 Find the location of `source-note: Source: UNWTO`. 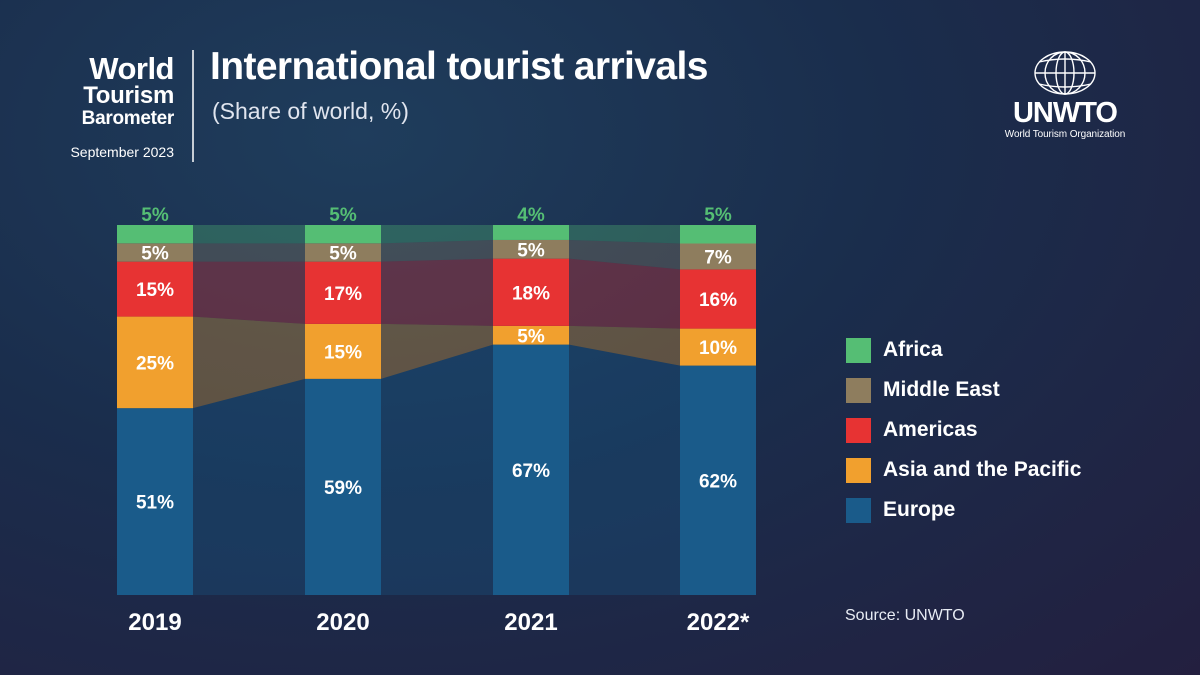

source-note: Source: UNWTO is located at coordinates (905, 615).